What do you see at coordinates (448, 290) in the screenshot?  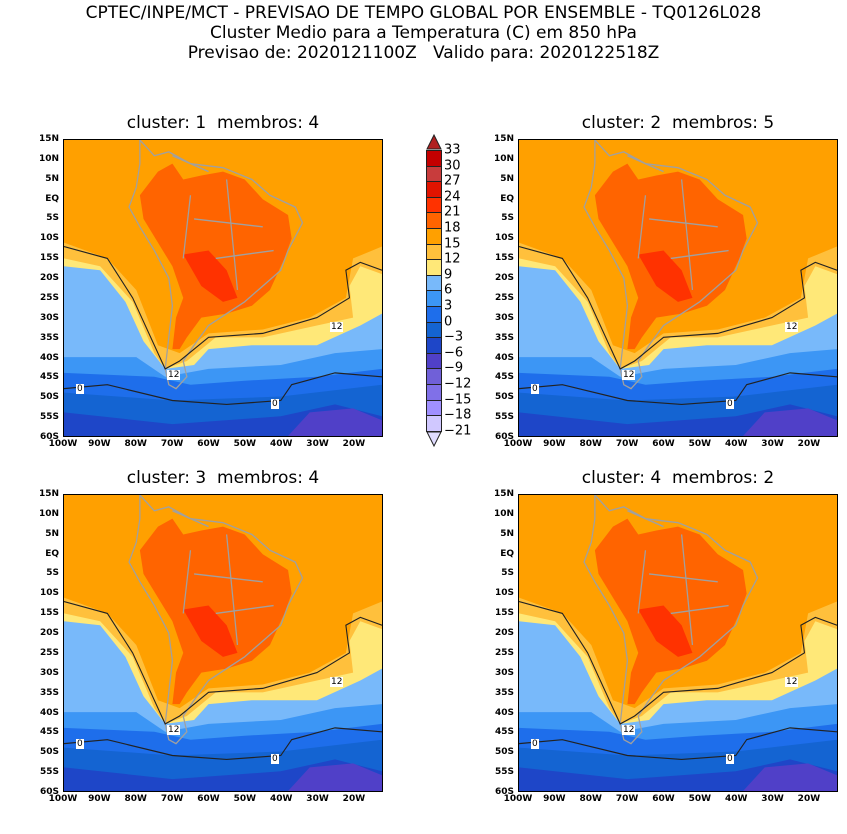 I see `colorbar-label: 6` at bounding box center [448, 290].